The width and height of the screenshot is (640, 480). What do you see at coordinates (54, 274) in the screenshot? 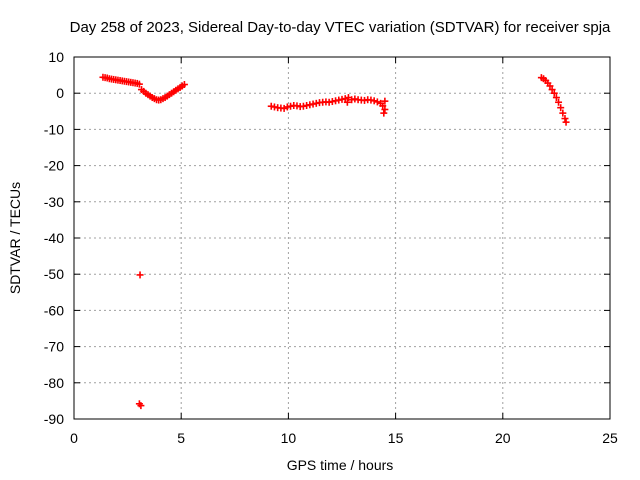
I see `y-tick-label: -50` at bounding box center [54, 274].